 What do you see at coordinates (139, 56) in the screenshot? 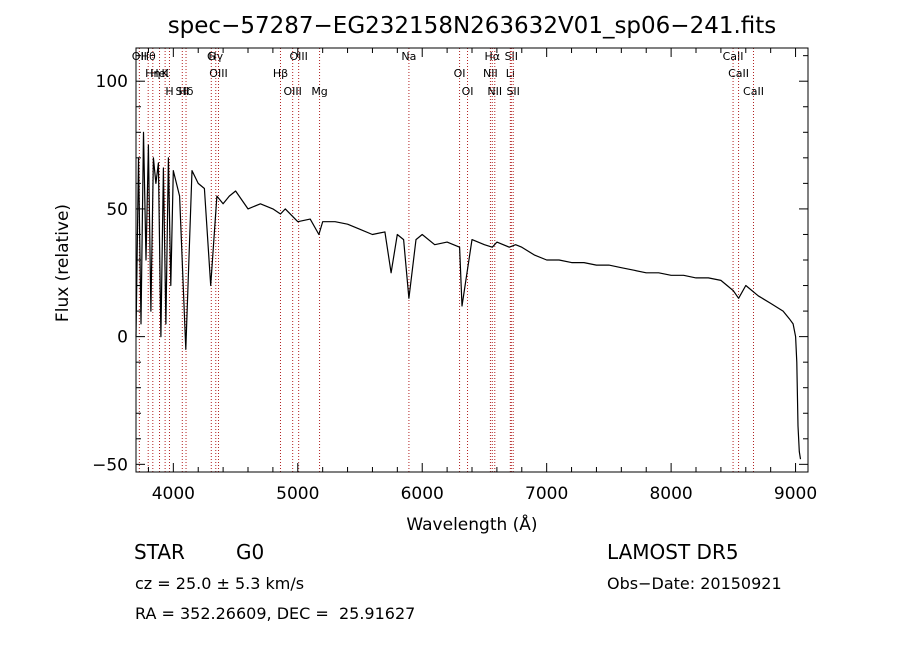
I see `line-marker-label: OII` at bounding box center [139, 56].